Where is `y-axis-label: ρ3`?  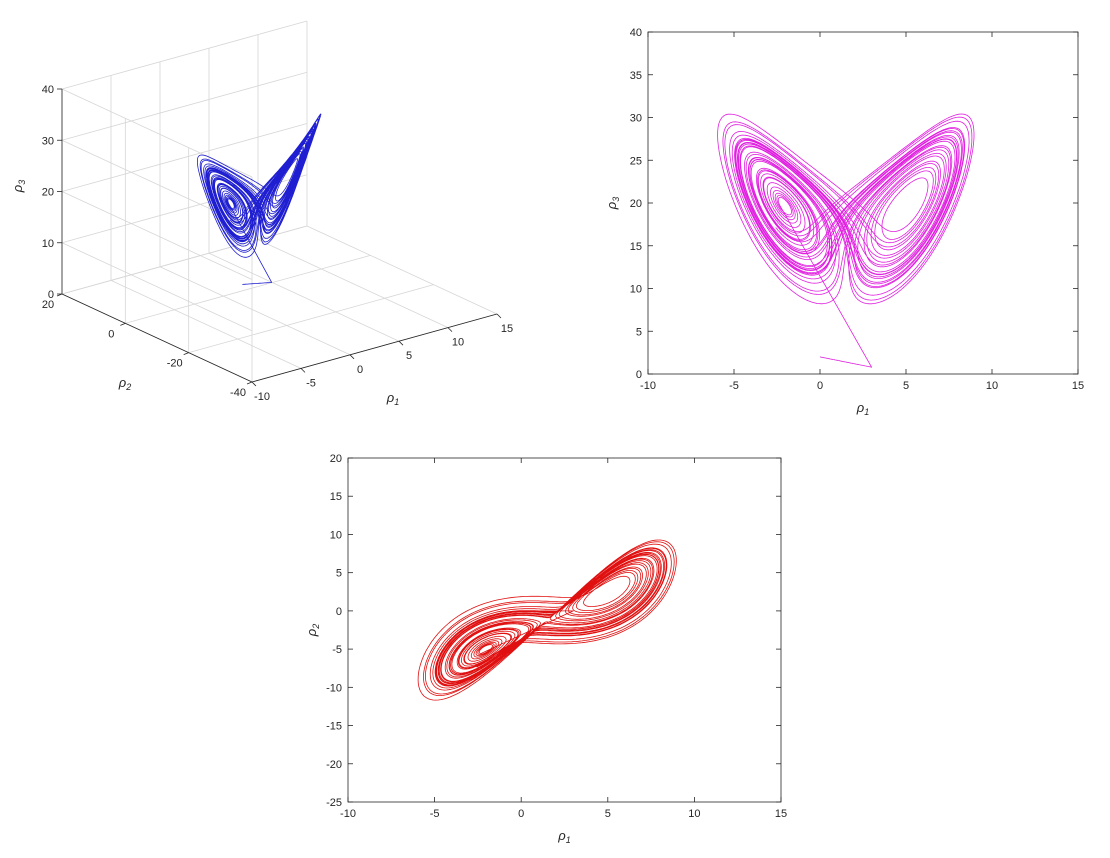 y-axis-label: ρ3 is located at coordinates (612, 203).